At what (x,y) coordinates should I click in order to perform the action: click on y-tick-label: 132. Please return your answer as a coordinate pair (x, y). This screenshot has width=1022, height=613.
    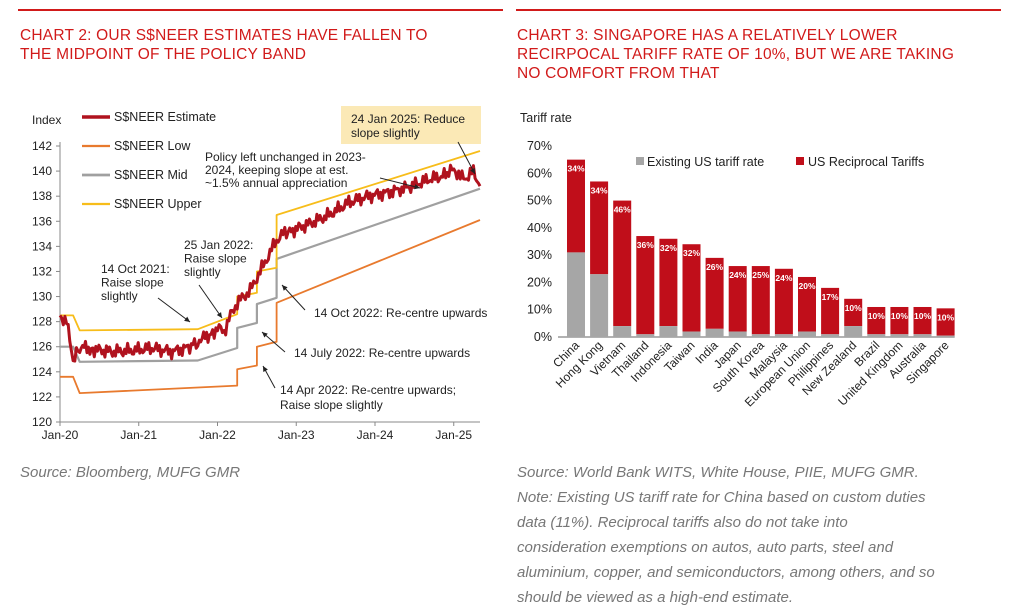
    Looking at the image, I should click on (42, 271).